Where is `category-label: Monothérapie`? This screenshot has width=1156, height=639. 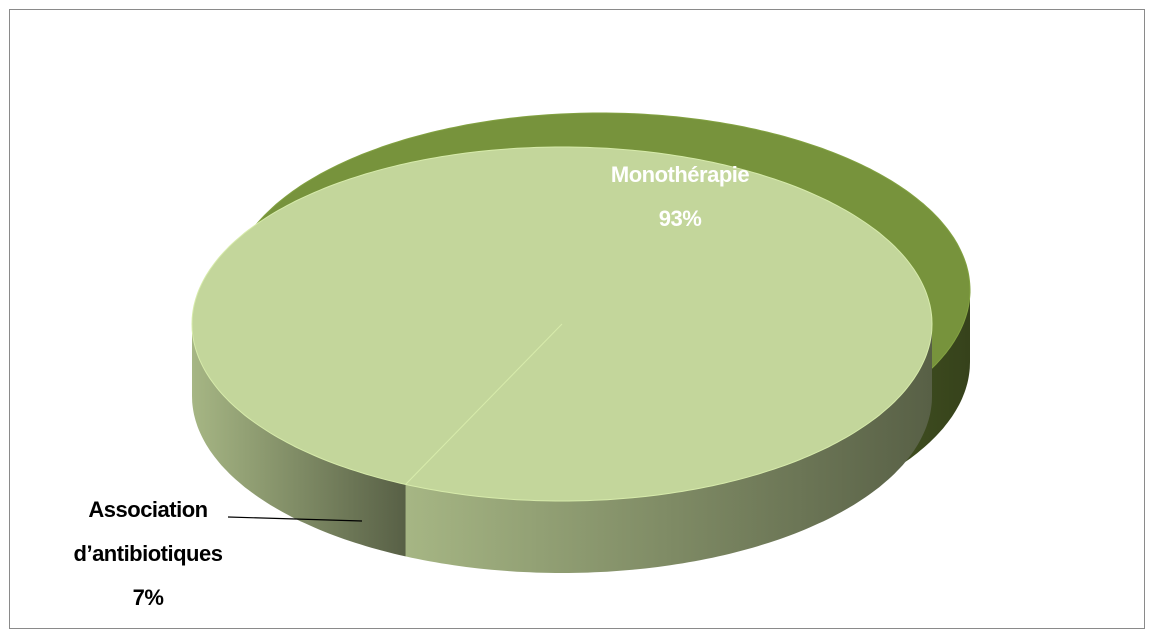 category-label: Monothérapie is located at coordinates (680, 174).